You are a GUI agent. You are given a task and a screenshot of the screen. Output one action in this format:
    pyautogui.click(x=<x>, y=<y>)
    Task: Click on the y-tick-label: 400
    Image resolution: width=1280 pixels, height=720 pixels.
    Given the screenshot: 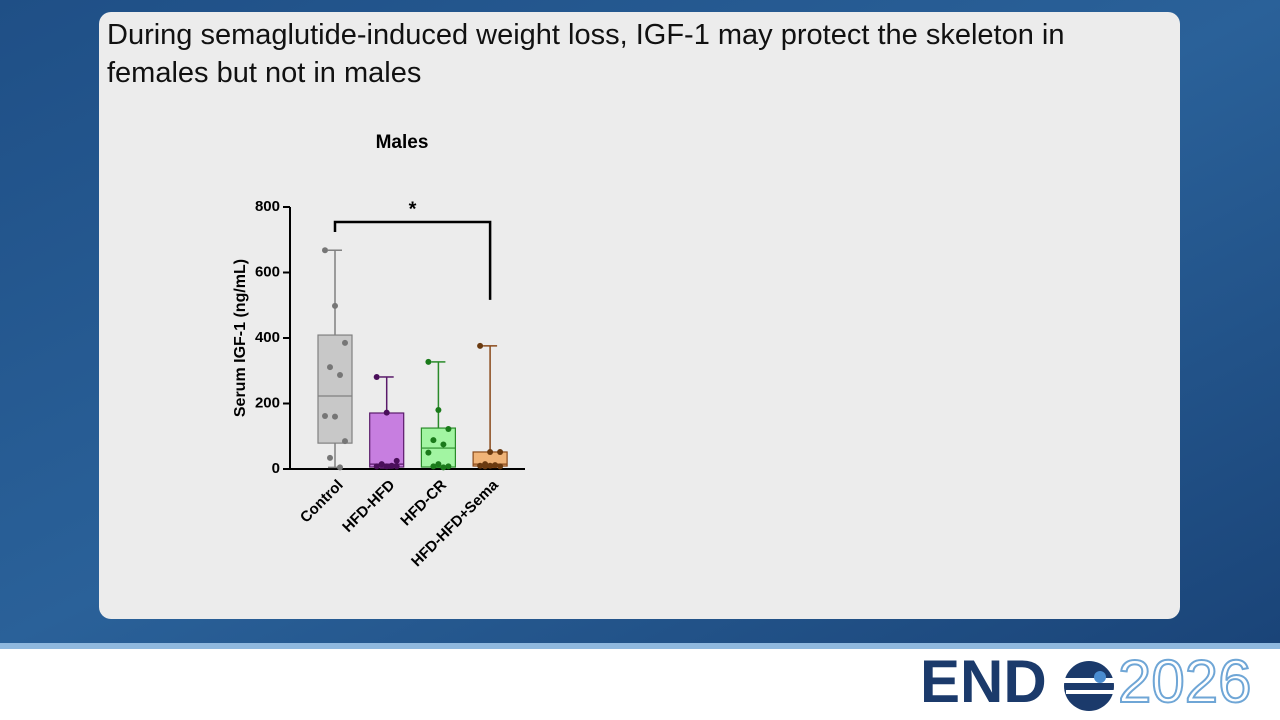 What is the action you would take?
    pyautogui.click(x=267, y=337)
    